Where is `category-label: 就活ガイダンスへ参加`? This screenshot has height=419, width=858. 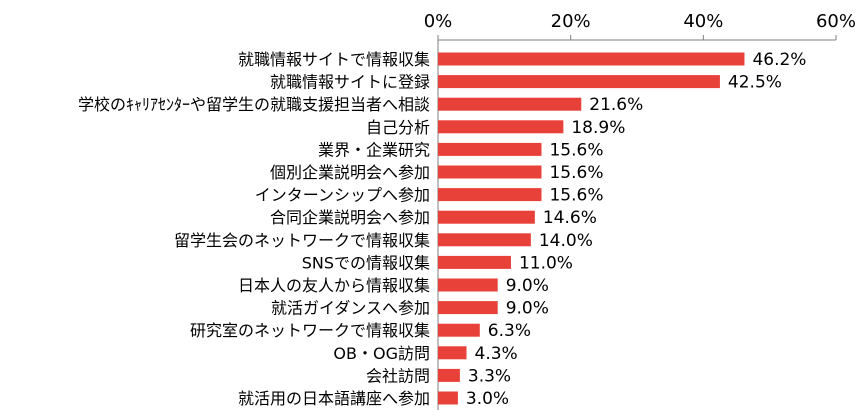 category-label: 就活ガイダンスへ参加 is located at coordinates (350, 308).